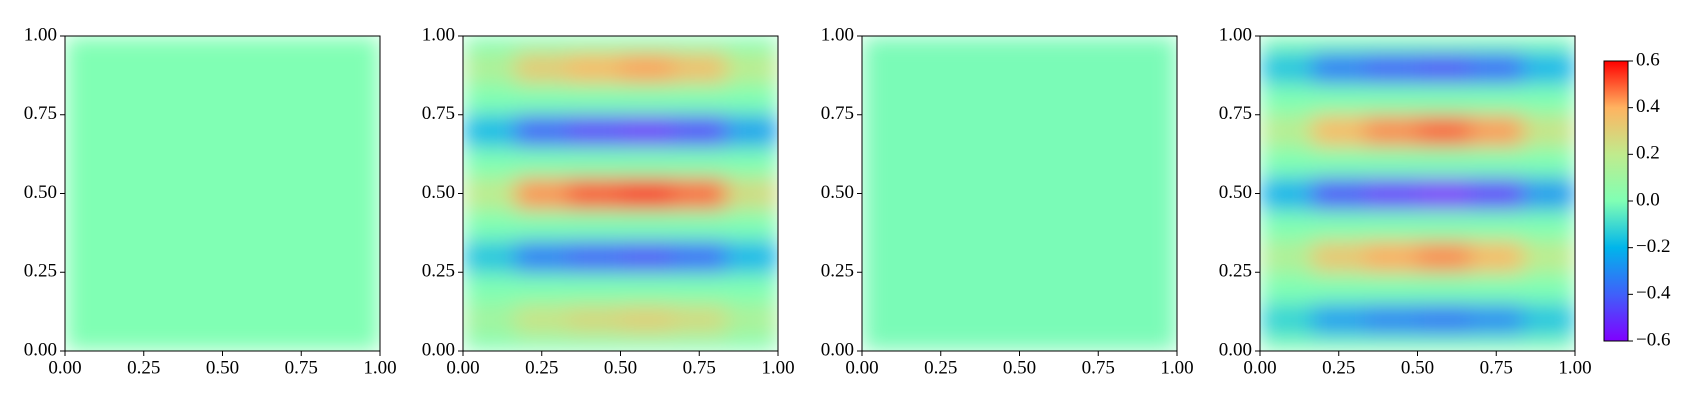 The width and height of the screenshot is (1700, 400). I want to click on x-tick-label: 0.25, so click(940, 367).